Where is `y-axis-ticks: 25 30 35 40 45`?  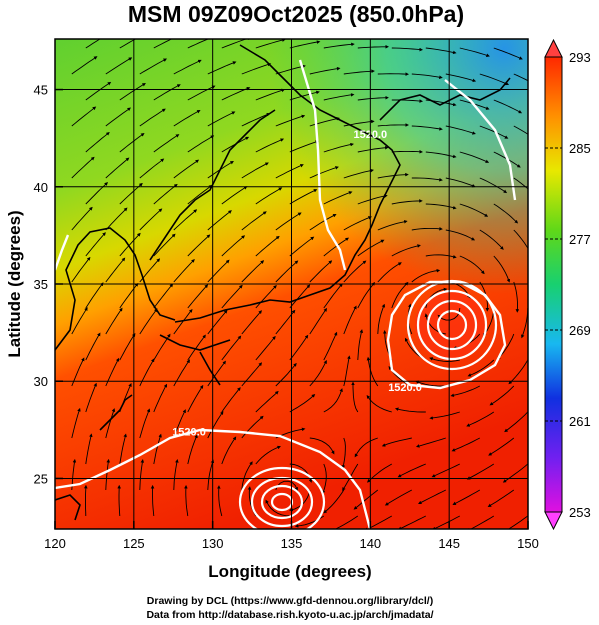
y-axis-ticks: 25 30 35 40 45 is located at coordinates (48, 284).